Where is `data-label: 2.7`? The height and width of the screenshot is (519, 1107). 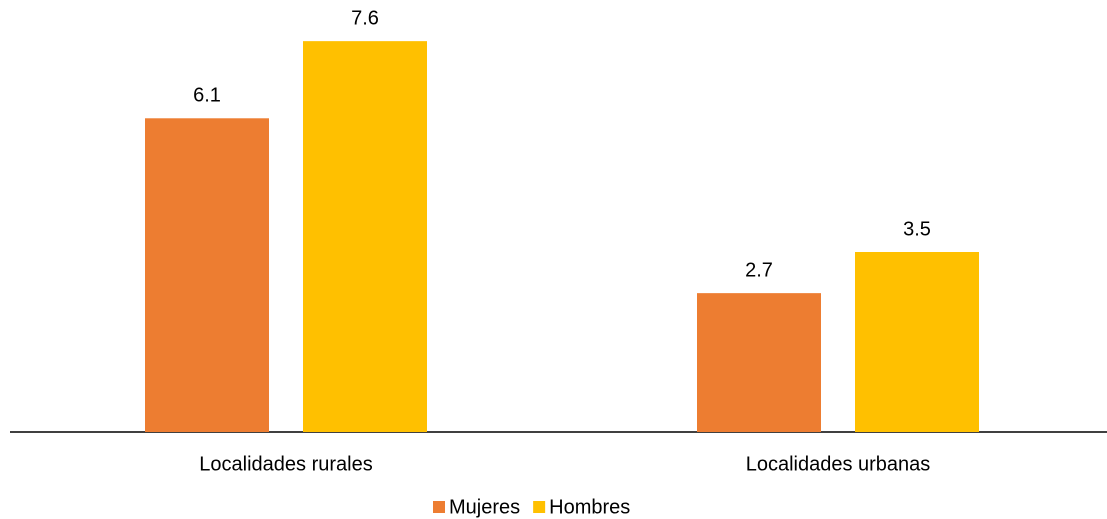 data-label: 2.7 is located at coordinates (759, 270).